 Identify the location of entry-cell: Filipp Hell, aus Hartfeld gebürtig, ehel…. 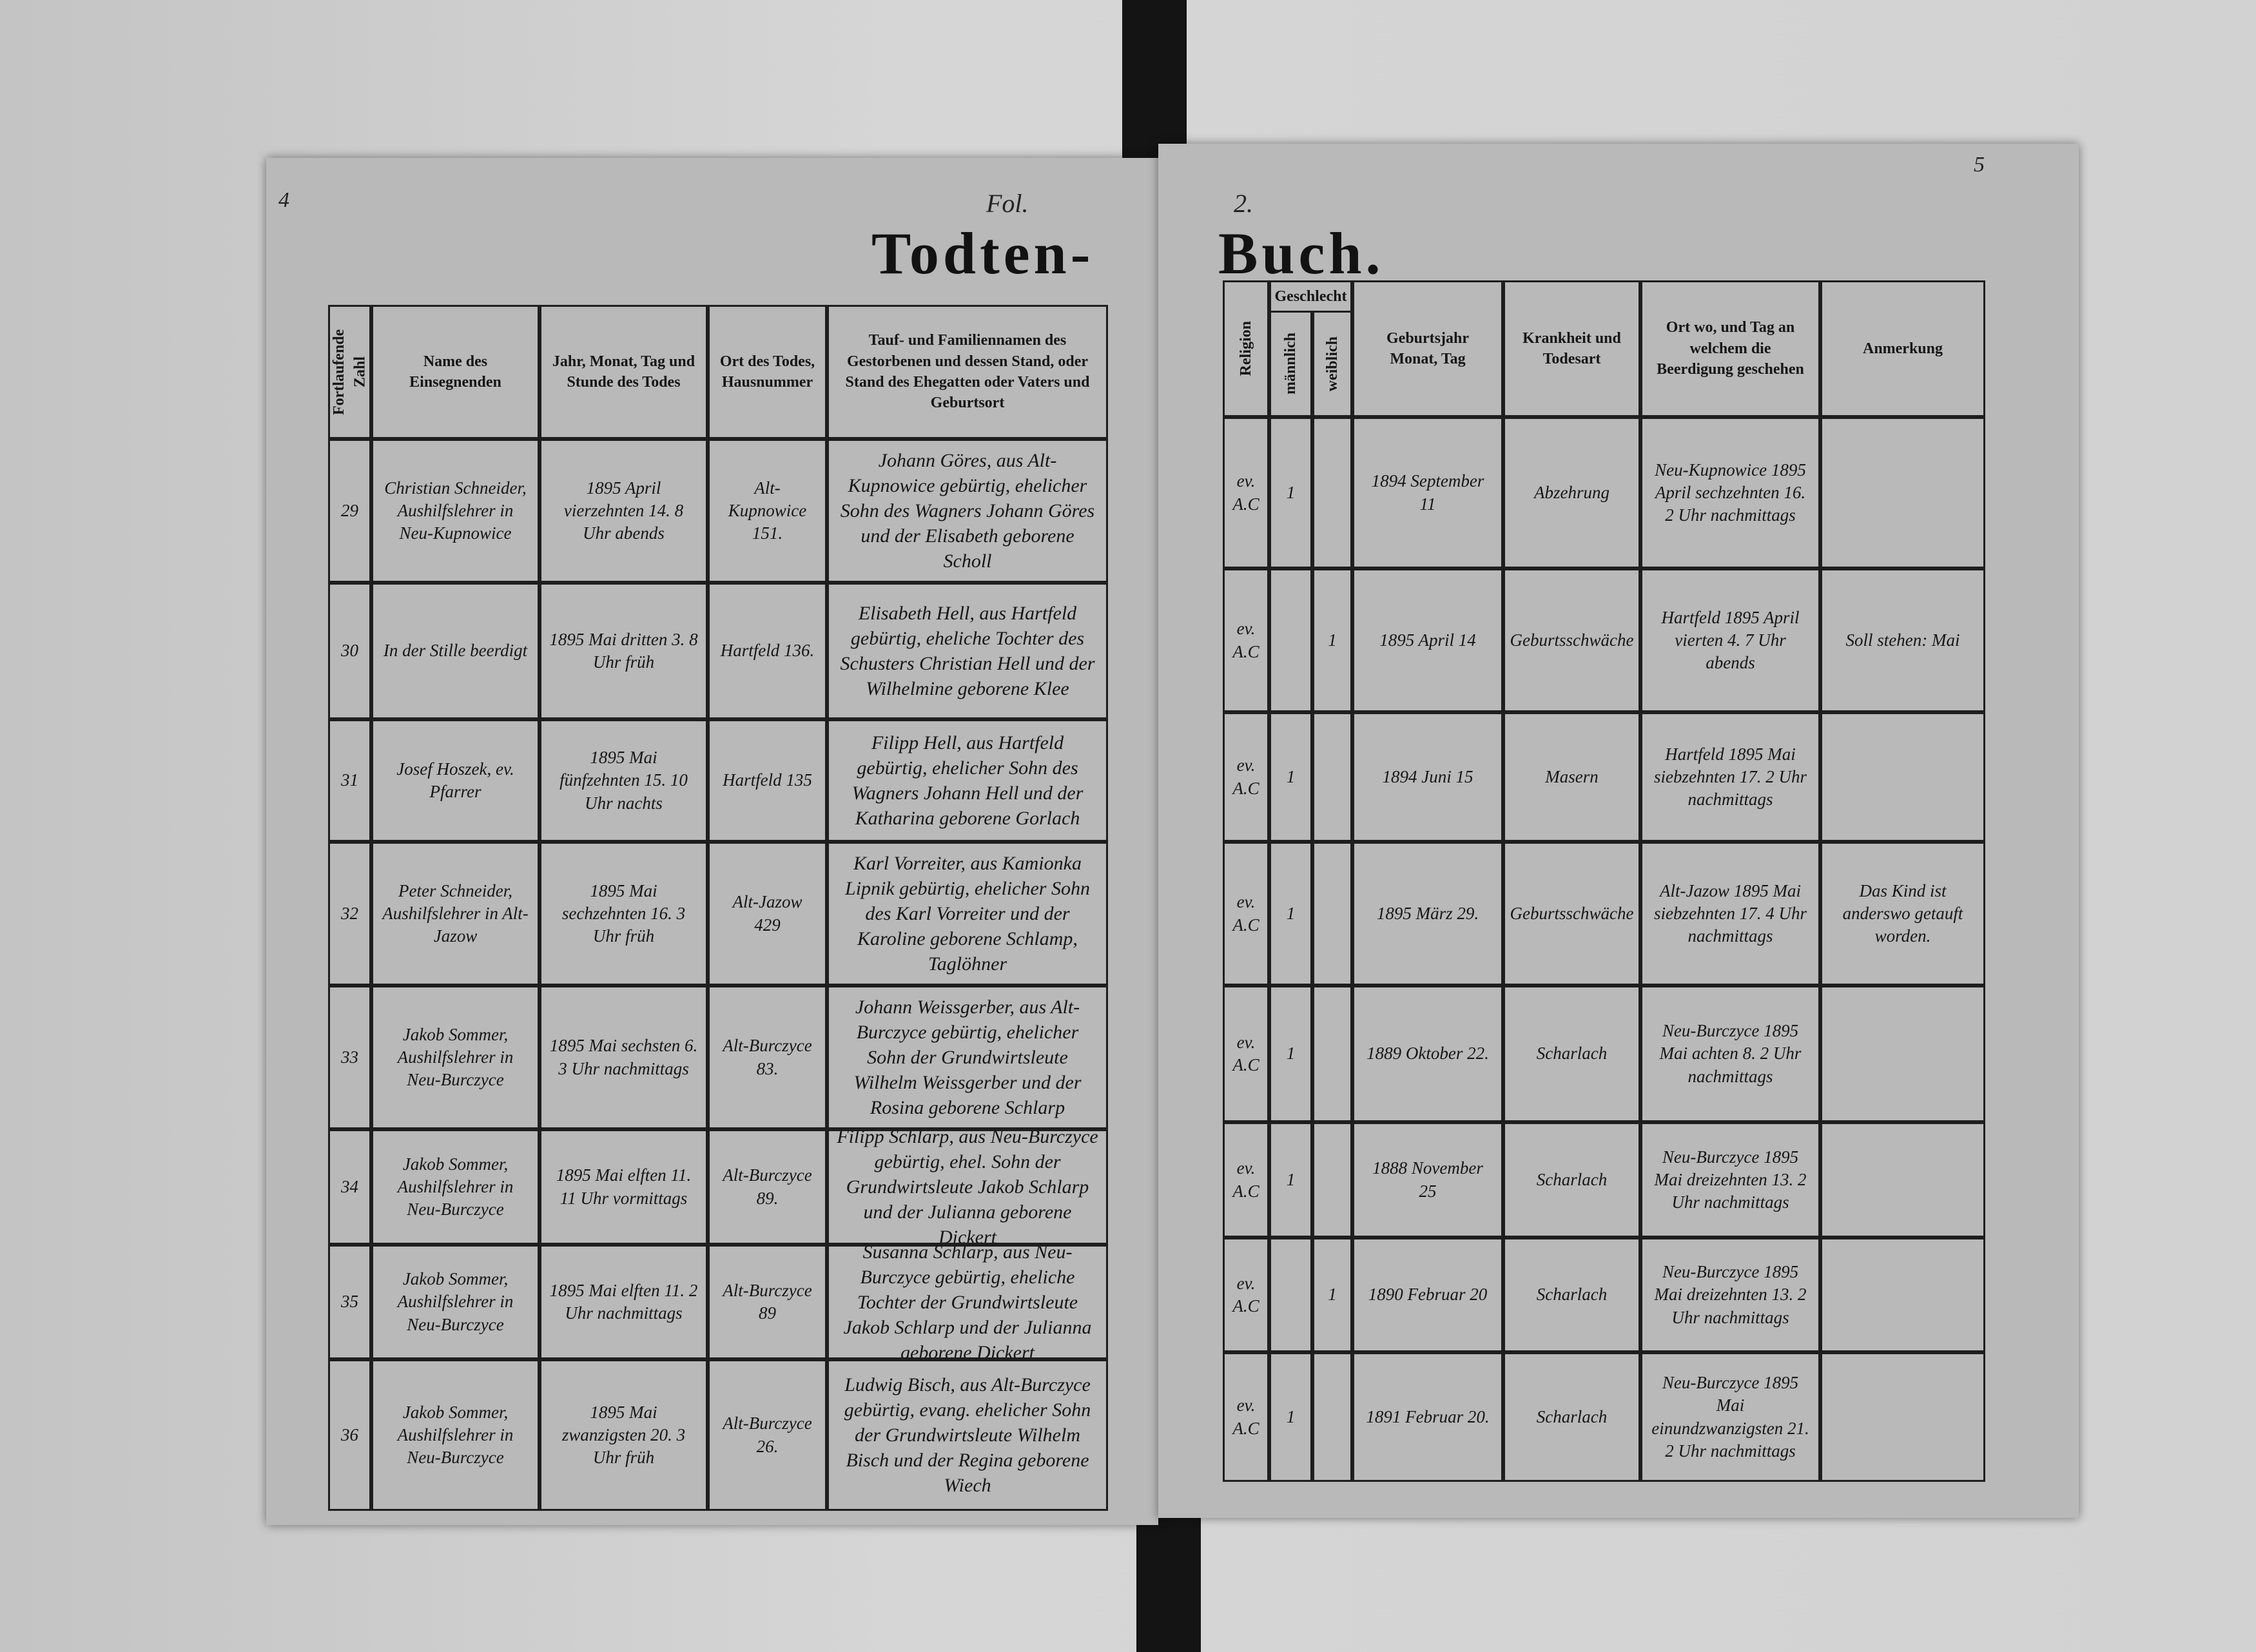
(967, 780).